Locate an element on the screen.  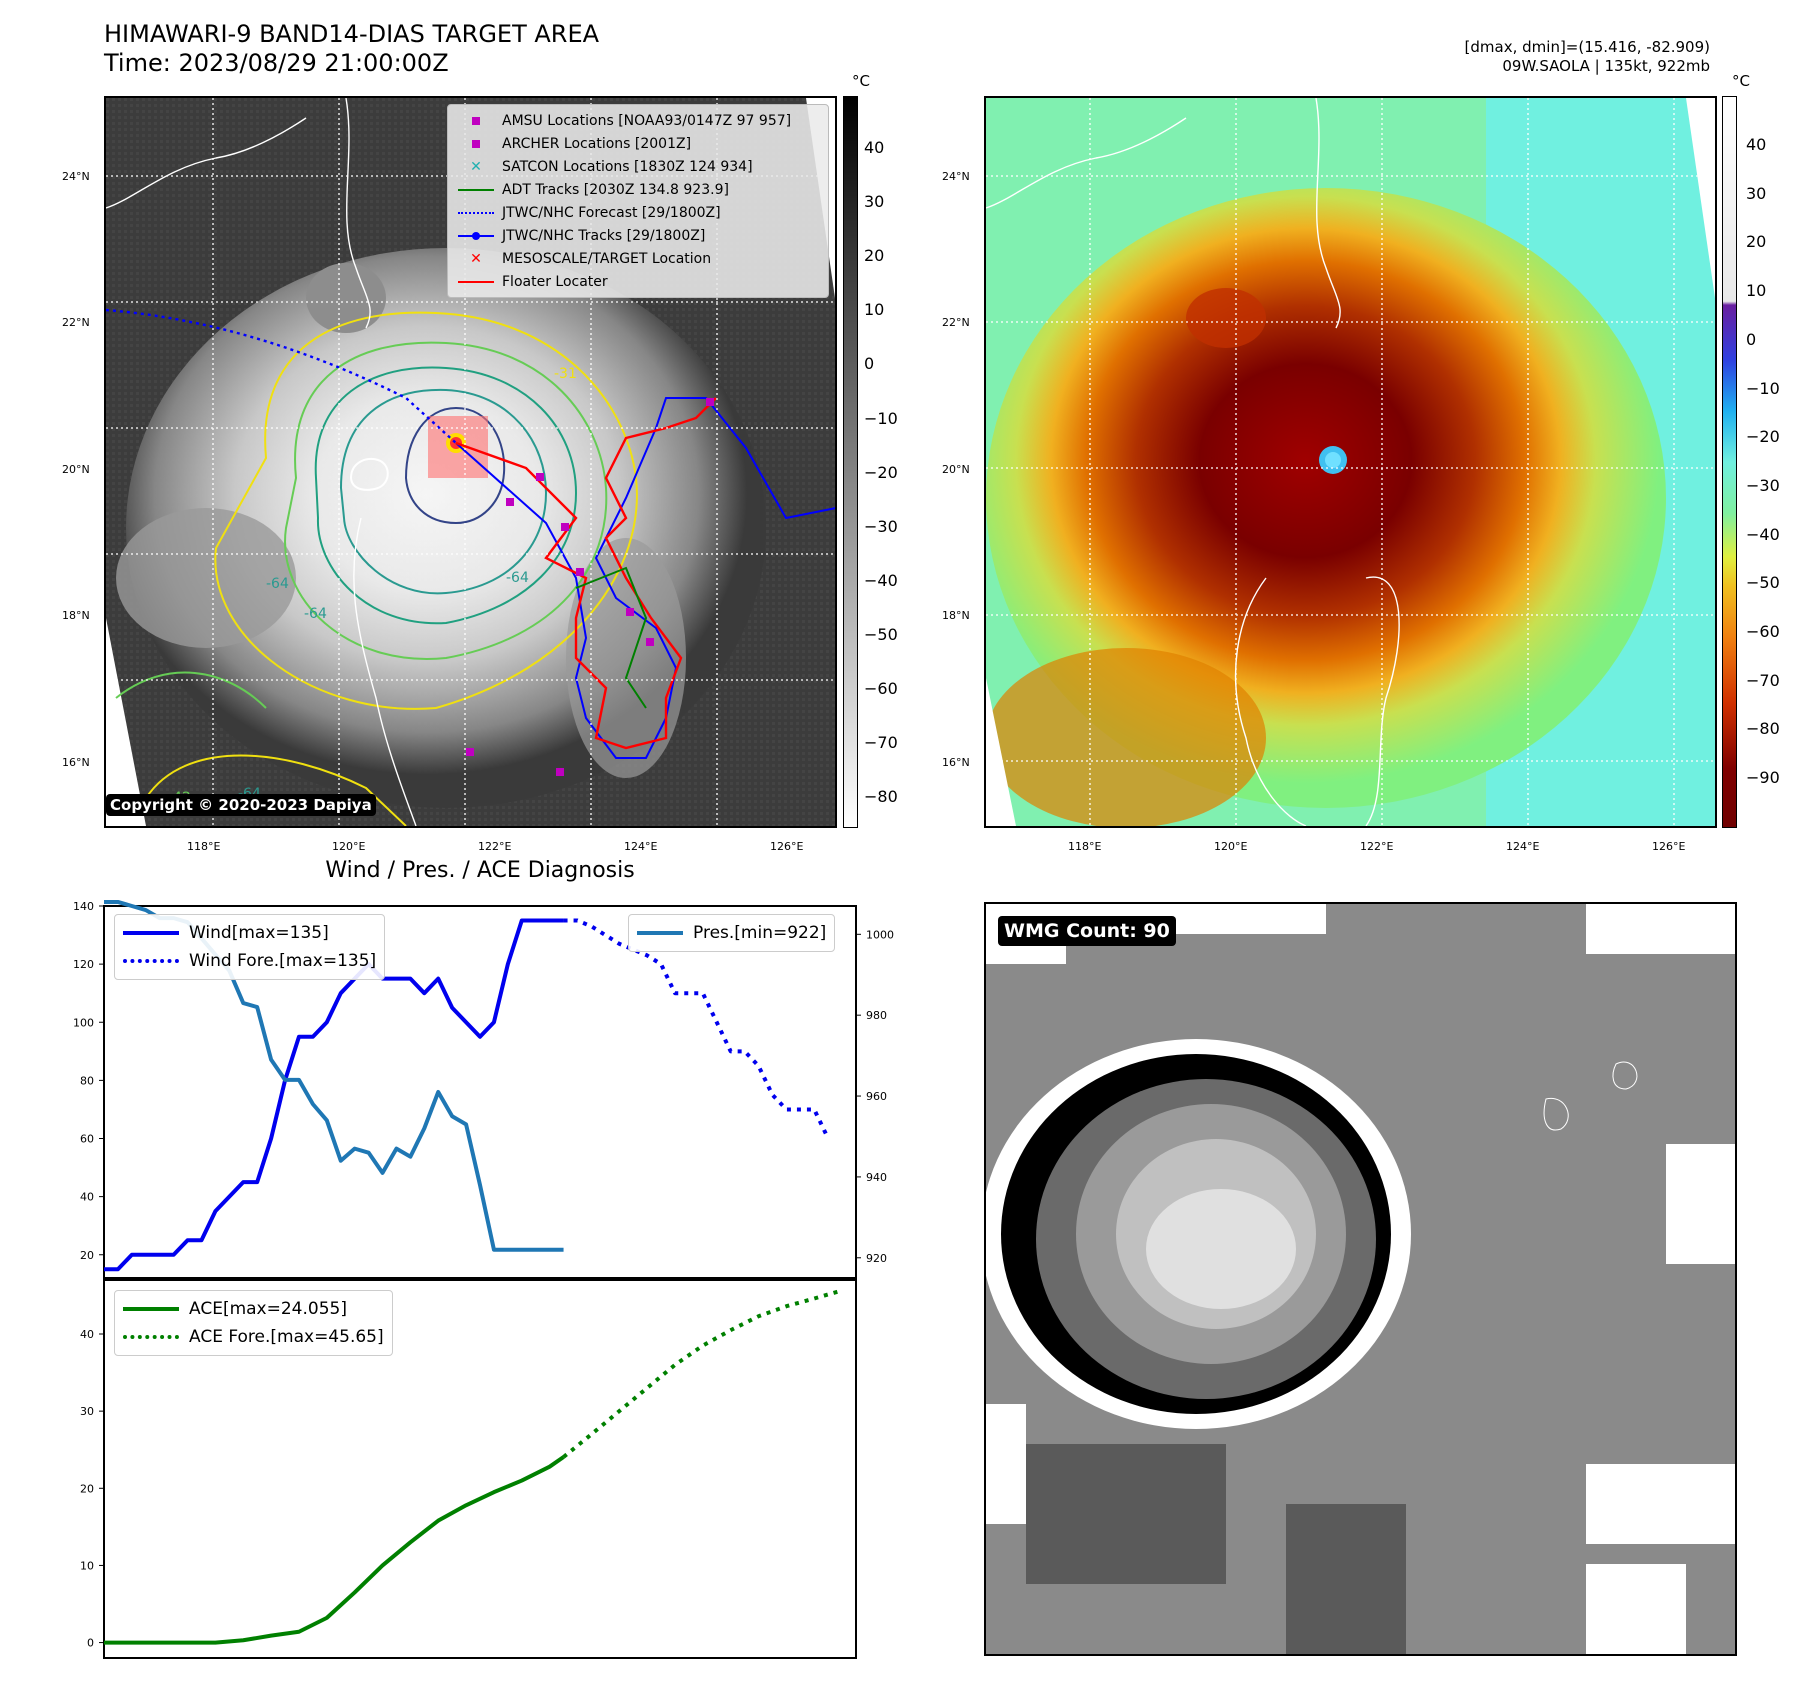
legend-label: AMSU Locations [NOAA93/0147Z 97 957] is located at coordinates (647, 120).